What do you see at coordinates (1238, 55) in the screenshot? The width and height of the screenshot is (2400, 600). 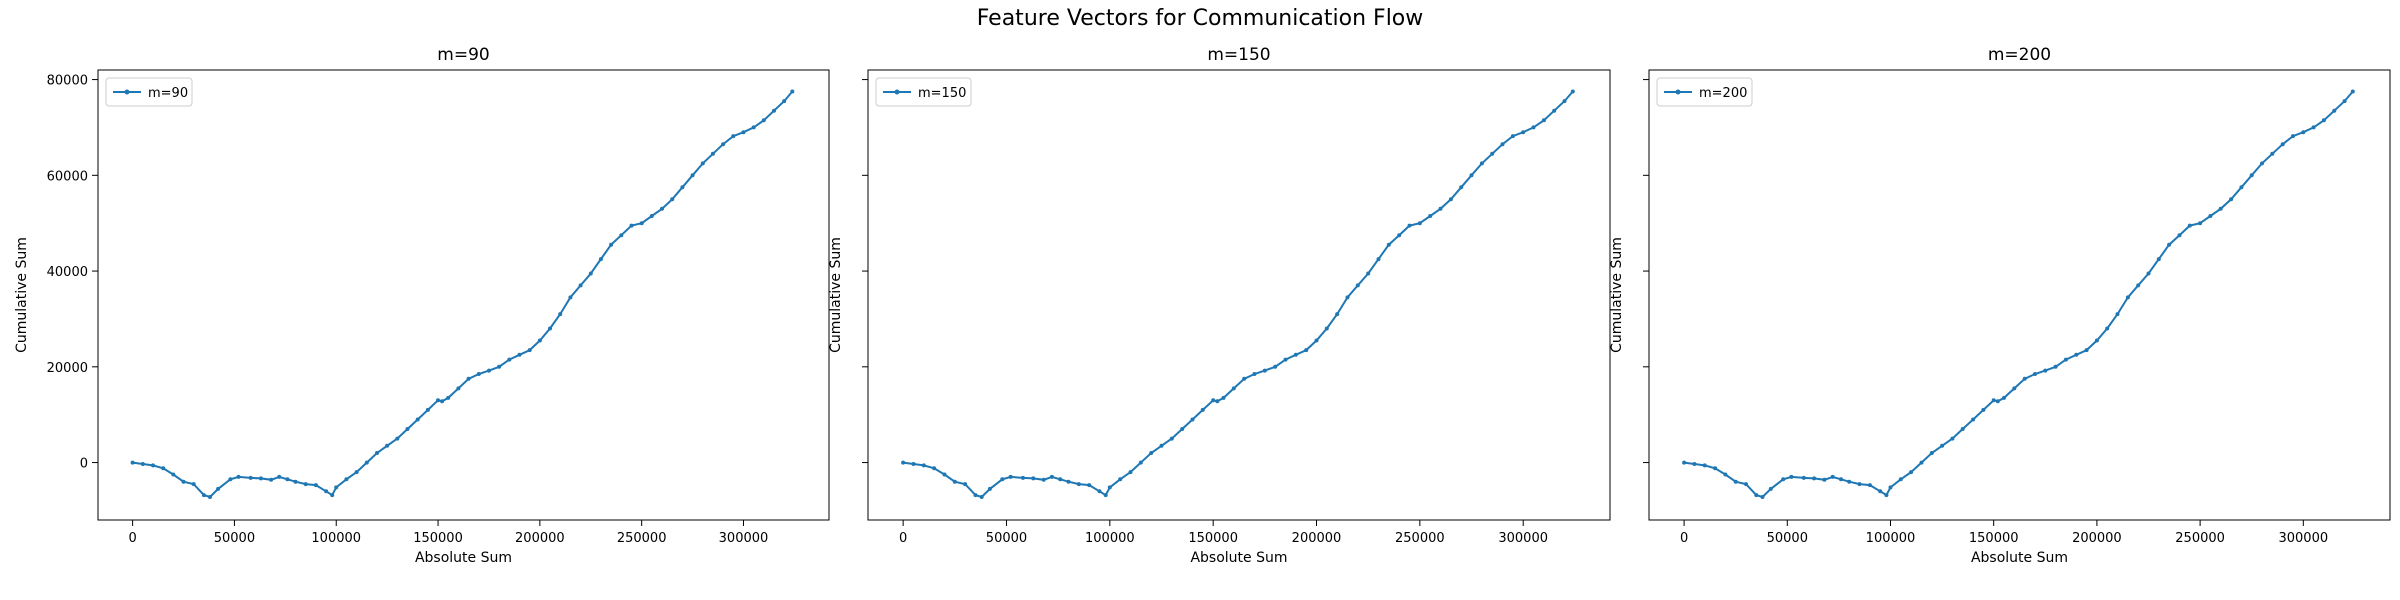 I see `subplot-title: m=150` at bounding box center [1238, 55].